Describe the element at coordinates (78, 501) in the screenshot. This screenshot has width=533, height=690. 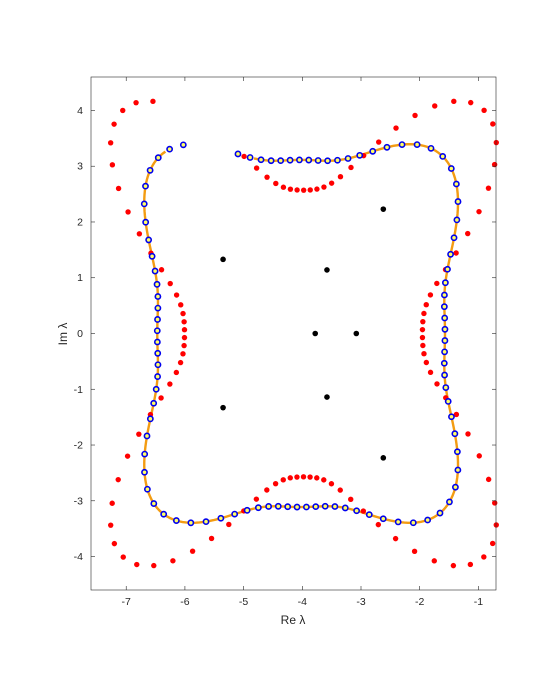
I see `y-tick-label: -3` at that location.